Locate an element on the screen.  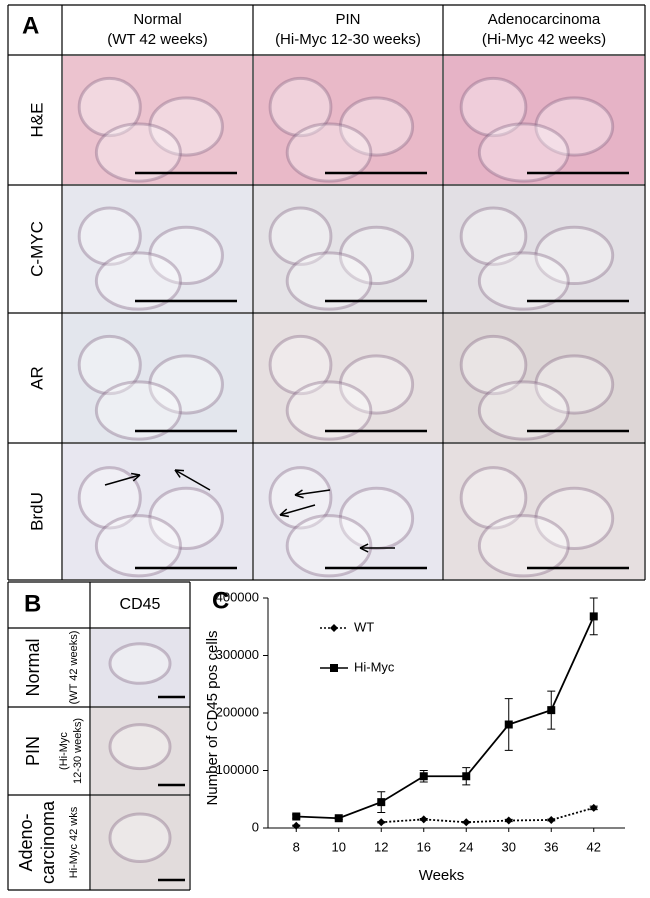
x-axis-label: Weeks is located at coordinates (442, 875).